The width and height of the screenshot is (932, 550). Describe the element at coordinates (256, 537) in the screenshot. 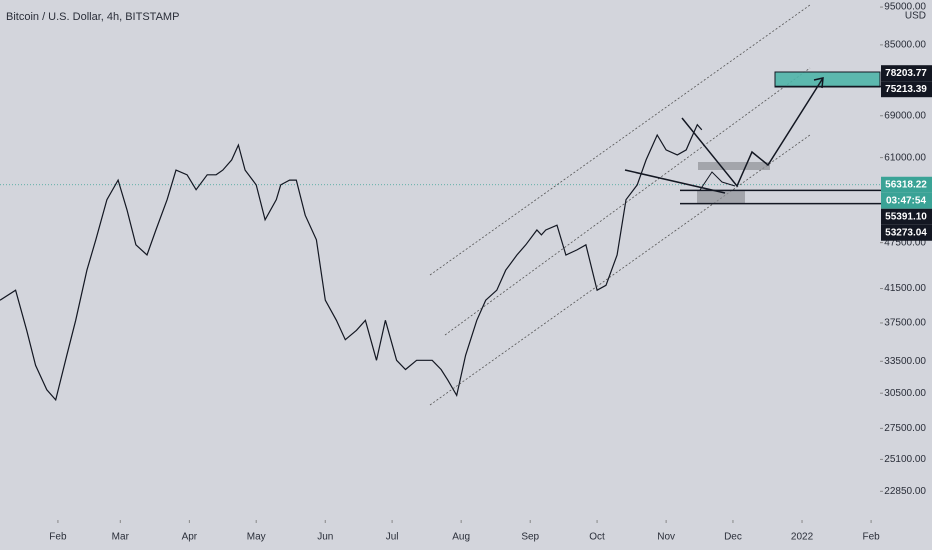

I see `x-tick-label: May` at that location.